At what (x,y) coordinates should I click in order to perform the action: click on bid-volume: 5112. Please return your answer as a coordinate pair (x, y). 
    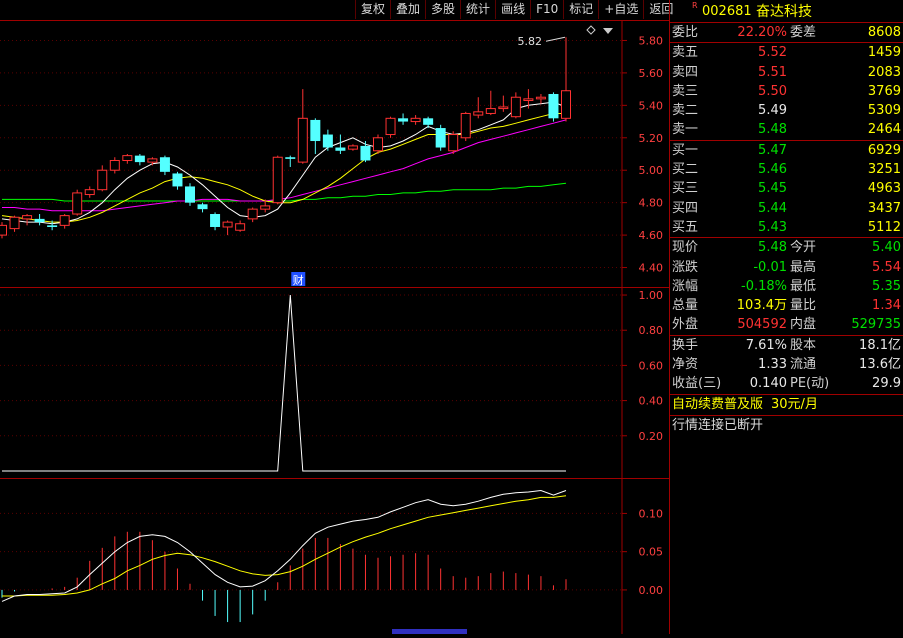
    Looking at the image, I should click on (884, 227).